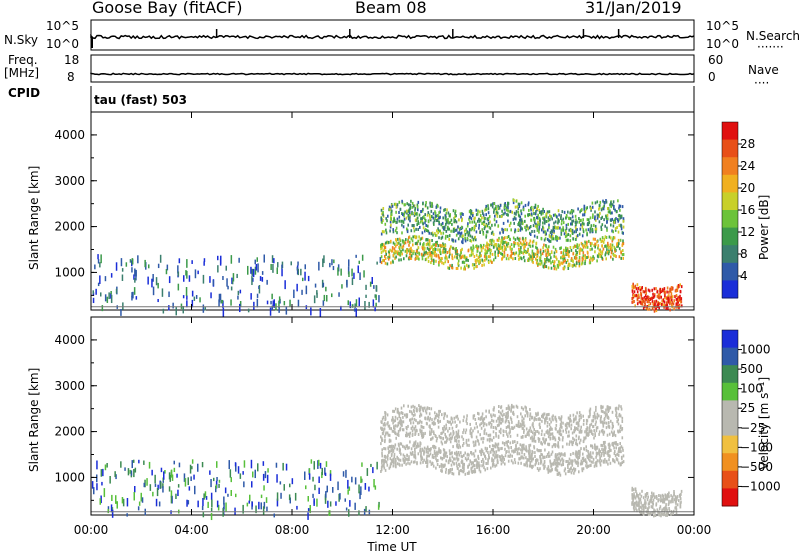  Describe the element at coordinates (69, 340) in the screenshot. I see `ytick-label: 4000` at that location.